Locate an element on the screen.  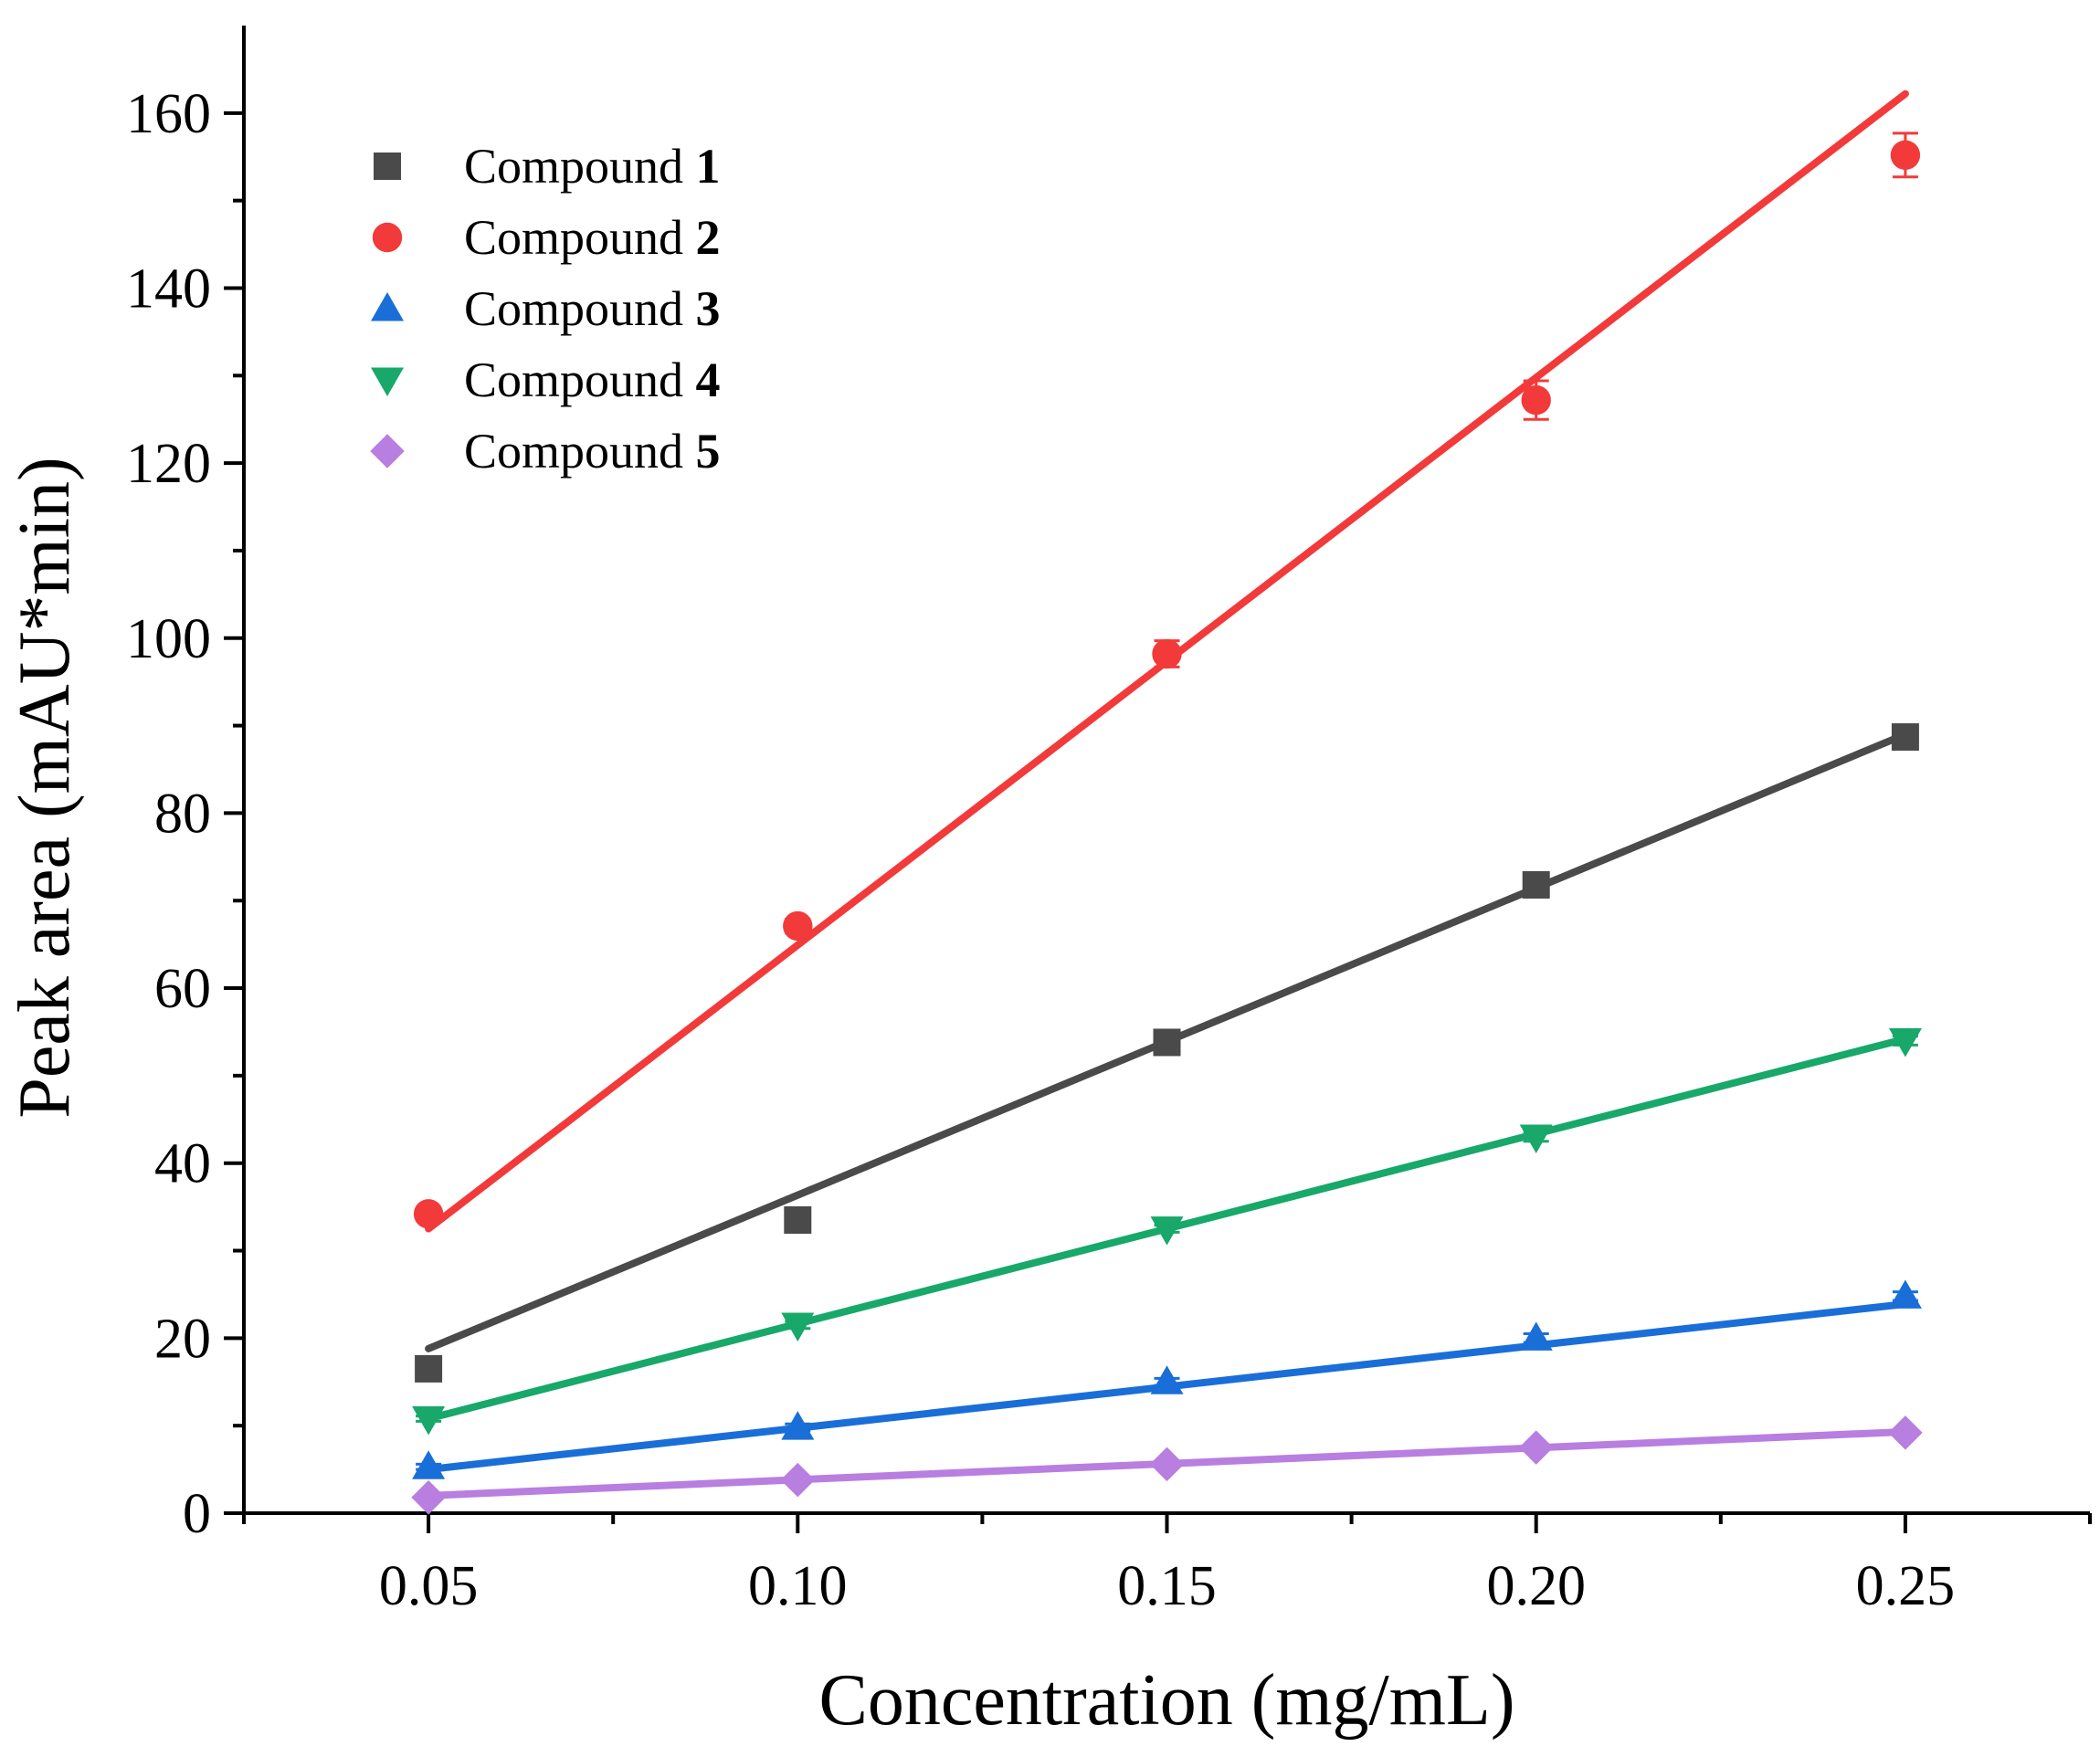
y-tick-label: 80 is located at coordinates (183, 814).